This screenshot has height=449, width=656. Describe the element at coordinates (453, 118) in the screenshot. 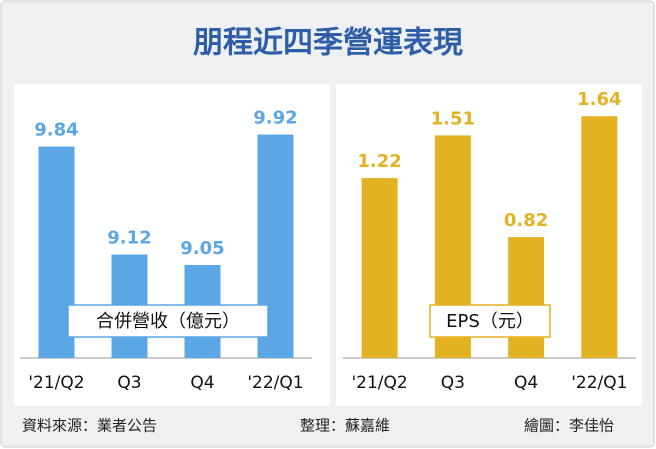

I see `value-label: 1.51` at that location.